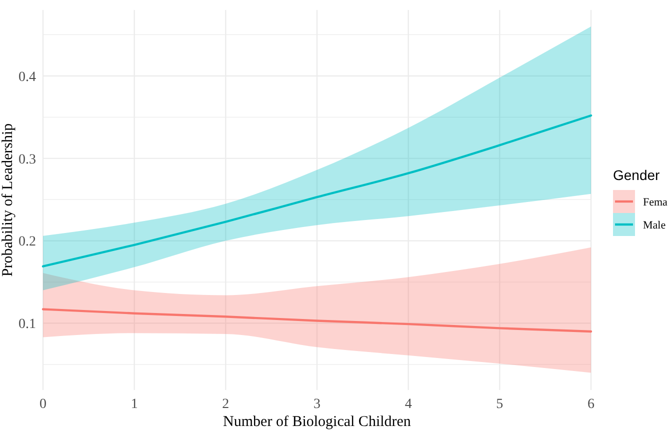 The width and height of the screenshot is (670, 431). Describe the element at coordinates (27, 324) in the screenshot. I see `y-tick-label: 0.1` at that location.